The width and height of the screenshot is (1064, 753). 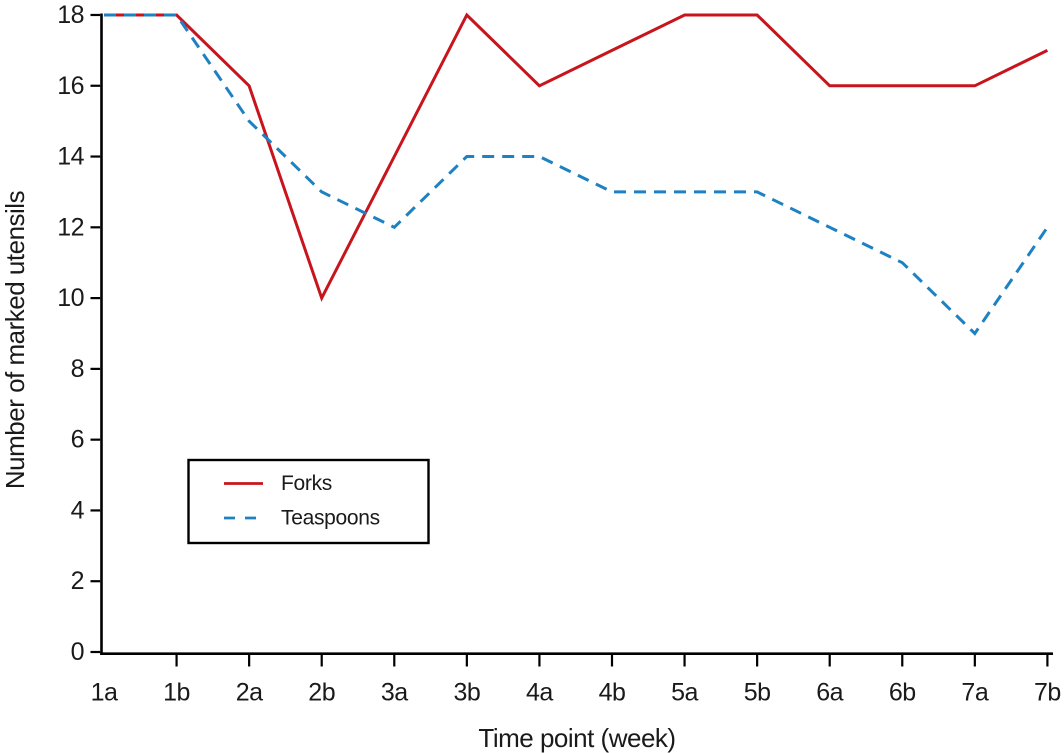 What do you see at coordinates (394, 693) in the screenshot?
I see `x-tick-label: 3a` at bounding box center [394, 693].